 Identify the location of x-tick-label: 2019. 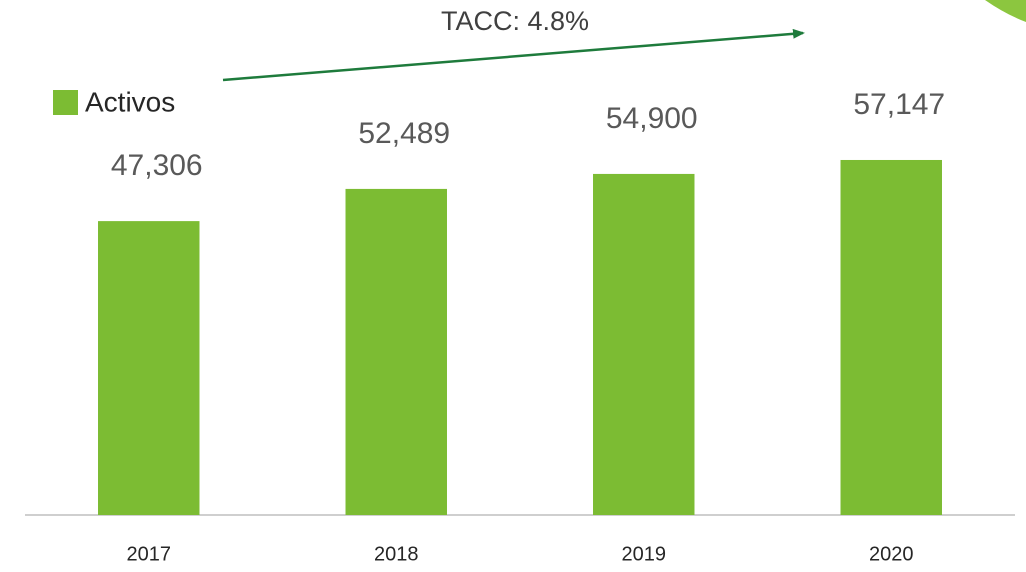
(644, 554).